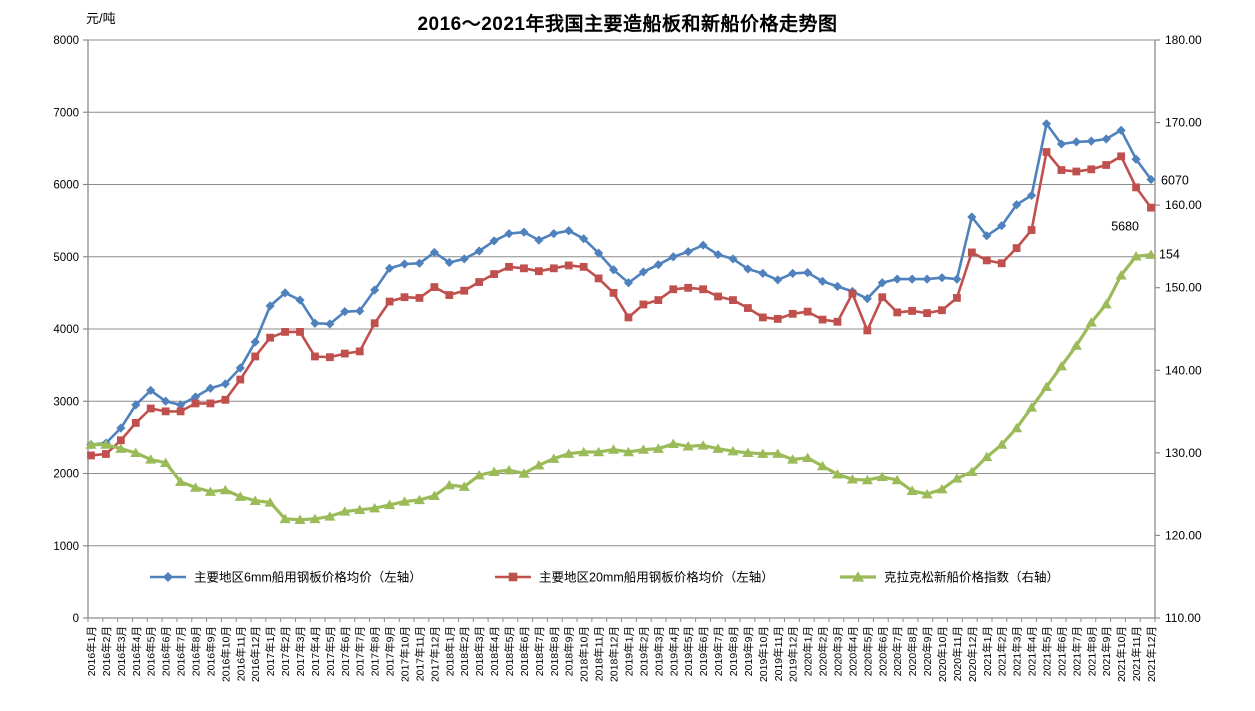 The height and width of the screenshot is (711, 1255). I want to click on x-axis-label: 2018年5月, so click(509, 651).